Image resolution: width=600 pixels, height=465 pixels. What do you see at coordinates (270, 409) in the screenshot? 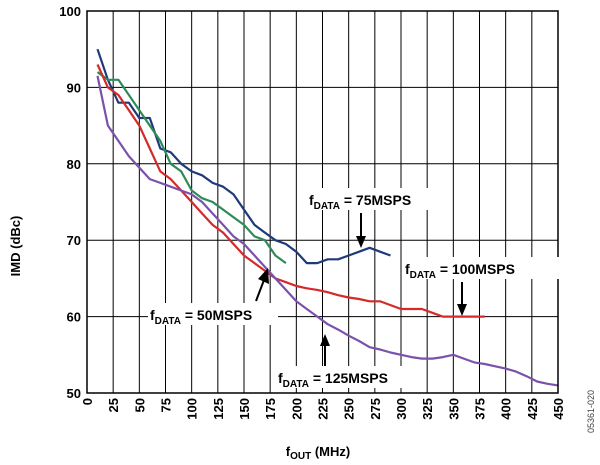
I see `x-tick-label: 175` at bounding box center [270, 409].